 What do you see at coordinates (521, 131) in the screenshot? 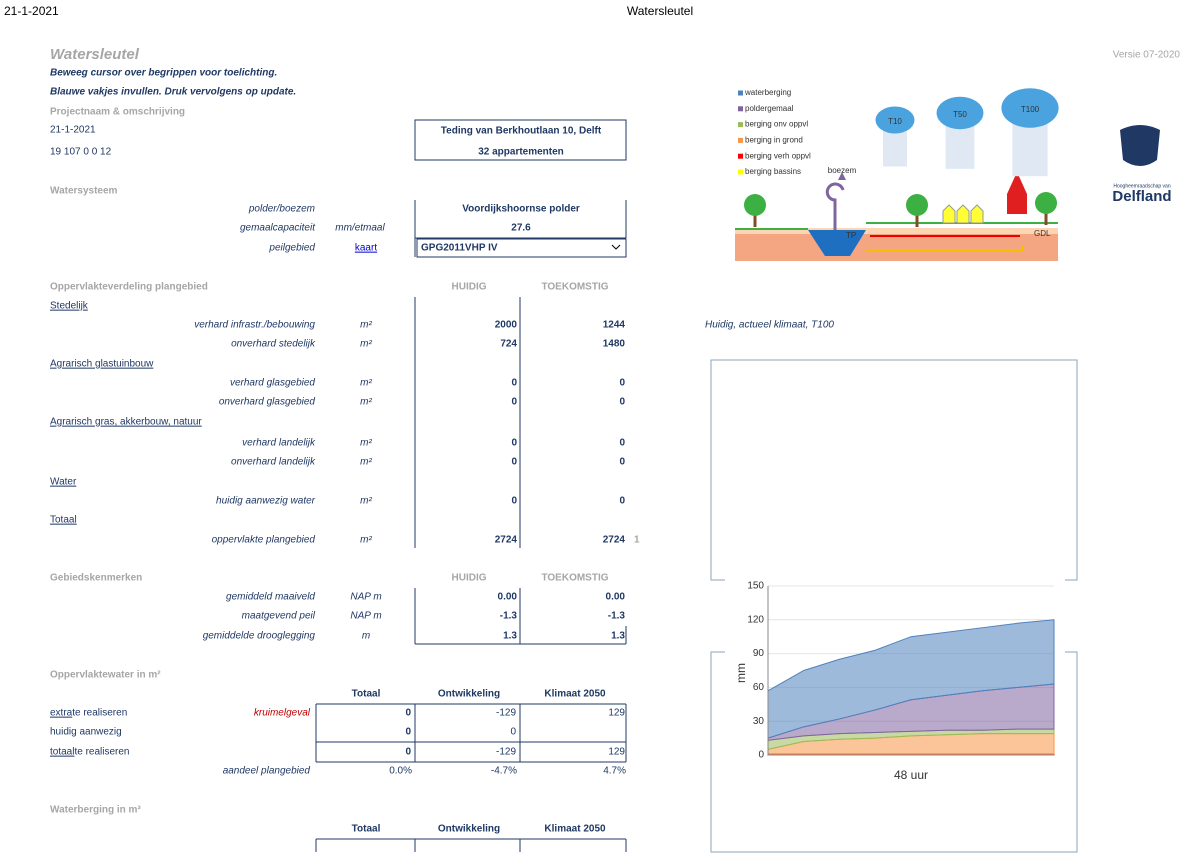
I see `project-address: Teding van Berkhoutlaan 10, Delft` at bounding box center [521, 131].